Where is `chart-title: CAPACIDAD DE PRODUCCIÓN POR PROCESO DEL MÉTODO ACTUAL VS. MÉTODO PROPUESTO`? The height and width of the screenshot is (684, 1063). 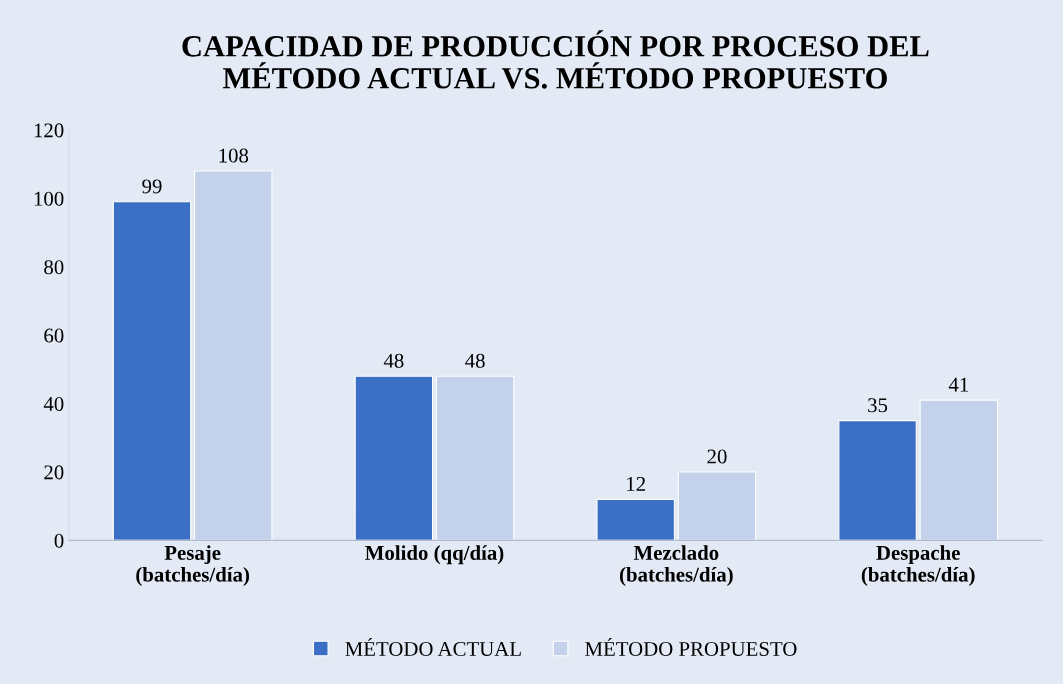
chart-title: CAPACIDAD DE PRODUCCIÓN POR PROCESO DEL MÉTODO ACTUAL VS. MÉTODO PROPUESTO is located at coordinates (555, 59).